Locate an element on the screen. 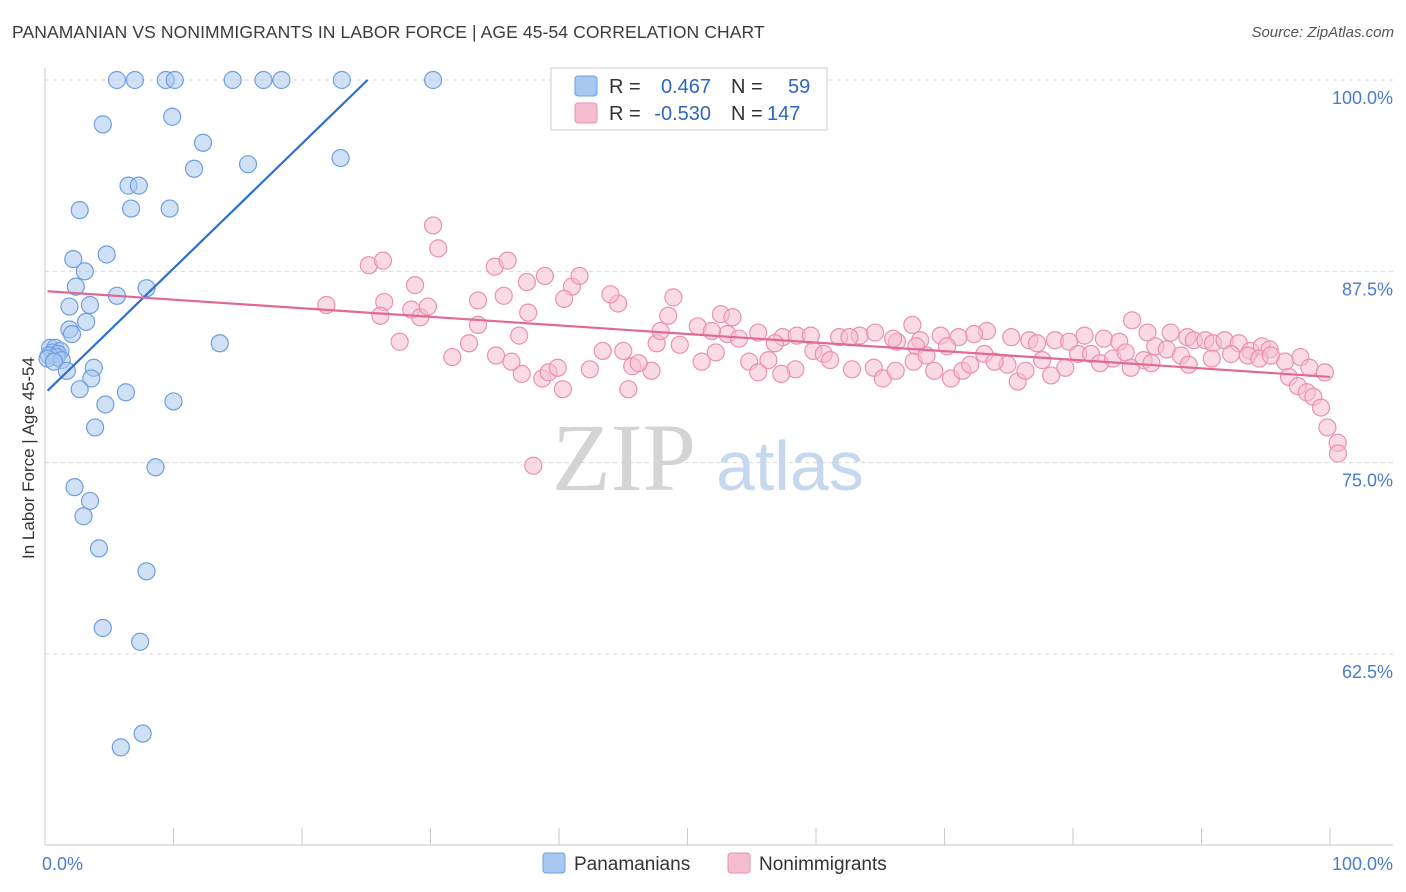 This screenshot has height=892, width=1406. legend-r-label-2: R = is located at coordinates (625, 114).